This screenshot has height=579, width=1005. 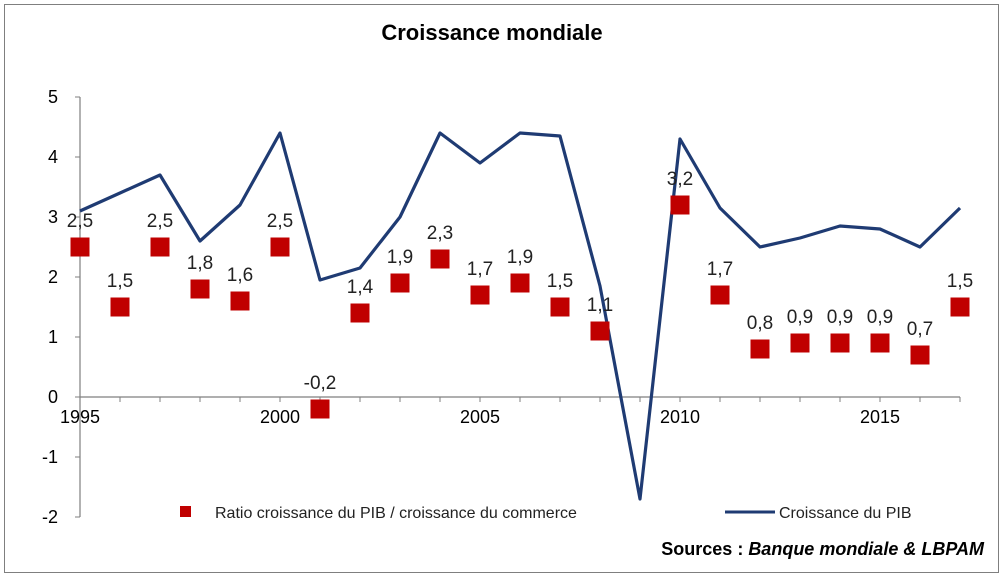 What do you see at coordinates (845, 513) in the screenshot?
I see `legend-gdp-label: Croissance du PIB` at bounding box center [845, 513].